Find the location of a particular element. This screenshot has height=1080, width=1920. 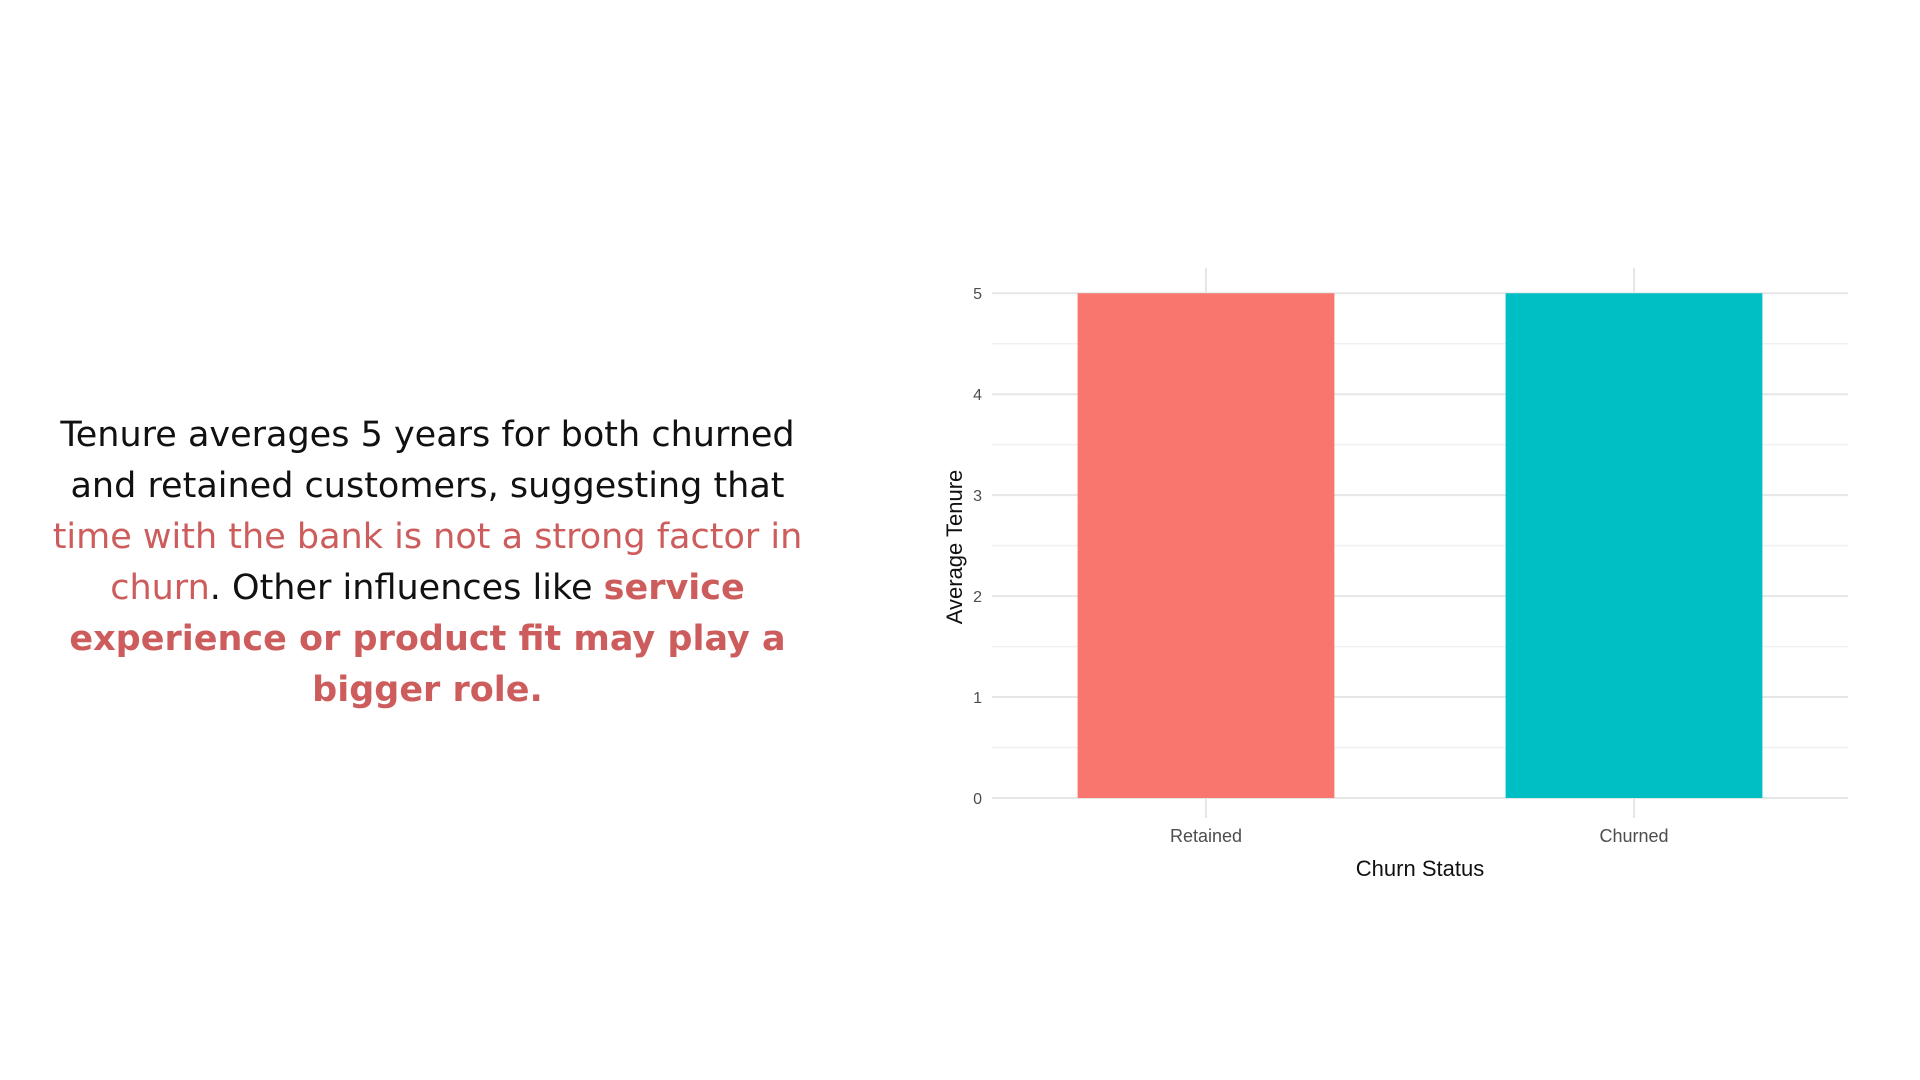

x-tick-label-retained: Retained is located at coordinates (1206, 836).